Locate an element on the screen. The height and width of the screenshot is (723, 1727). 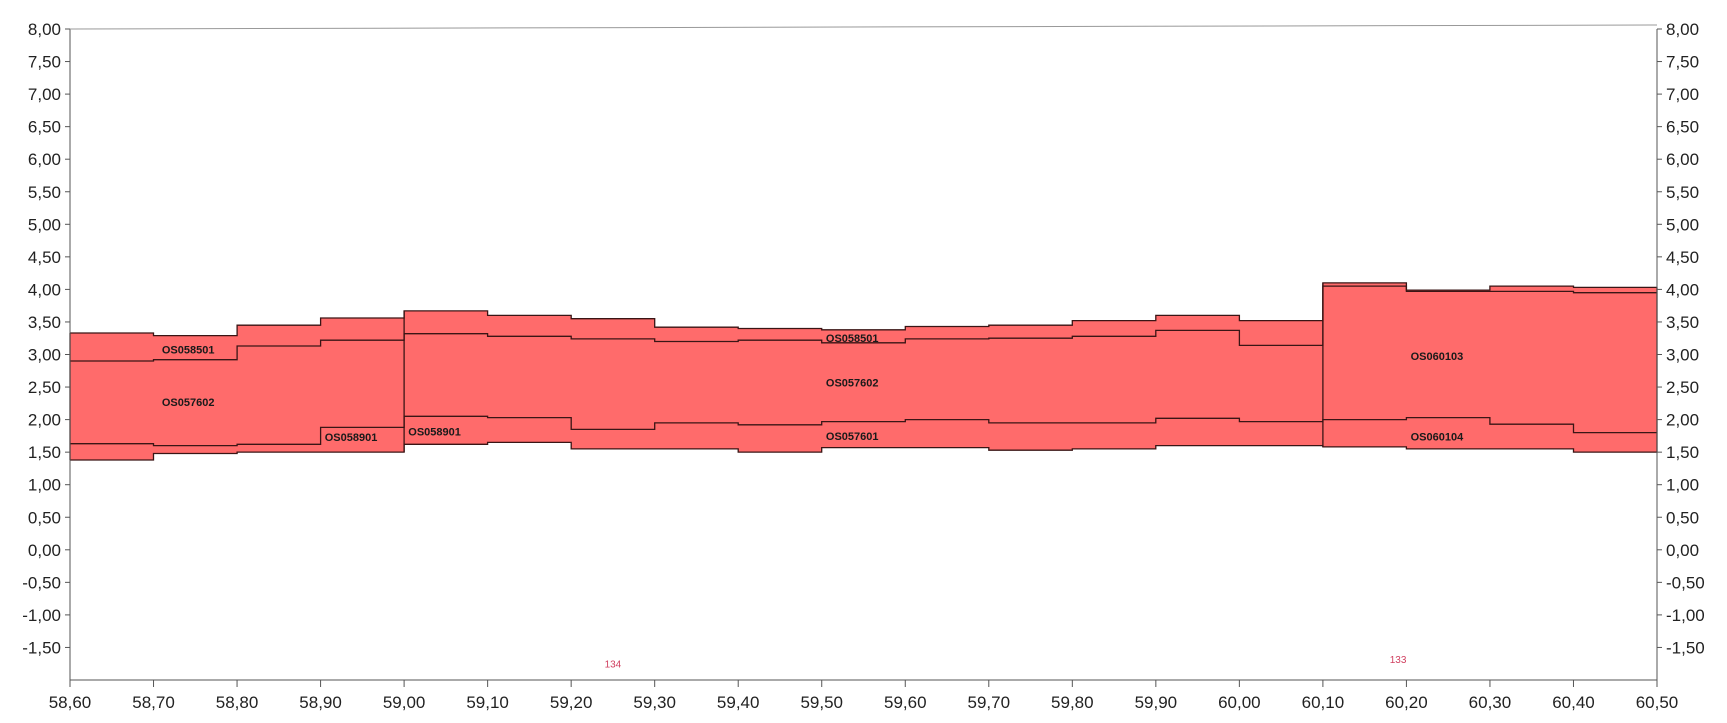
y-tick-label-right: 1,00 is located at coordinates (1682, 485).